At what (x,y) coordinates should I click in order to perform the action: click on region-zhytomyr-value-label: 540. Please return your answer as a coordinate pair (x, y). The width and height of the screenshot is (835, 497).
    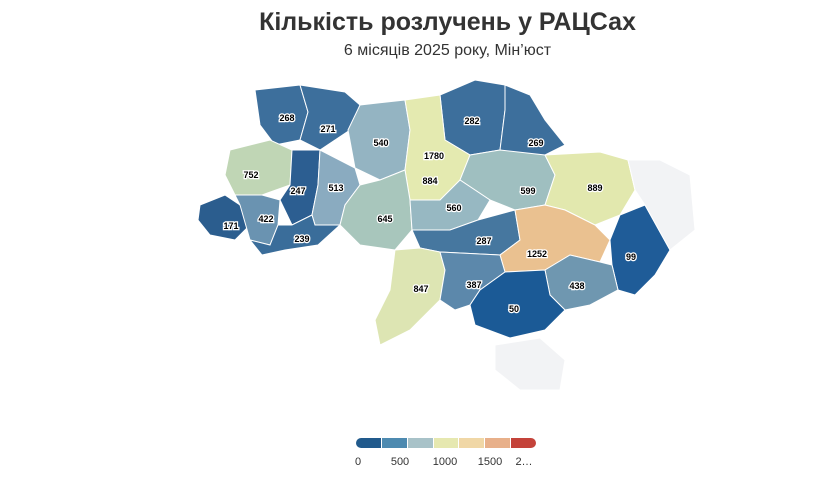
    Looking at the image, I should click on (380, 143).